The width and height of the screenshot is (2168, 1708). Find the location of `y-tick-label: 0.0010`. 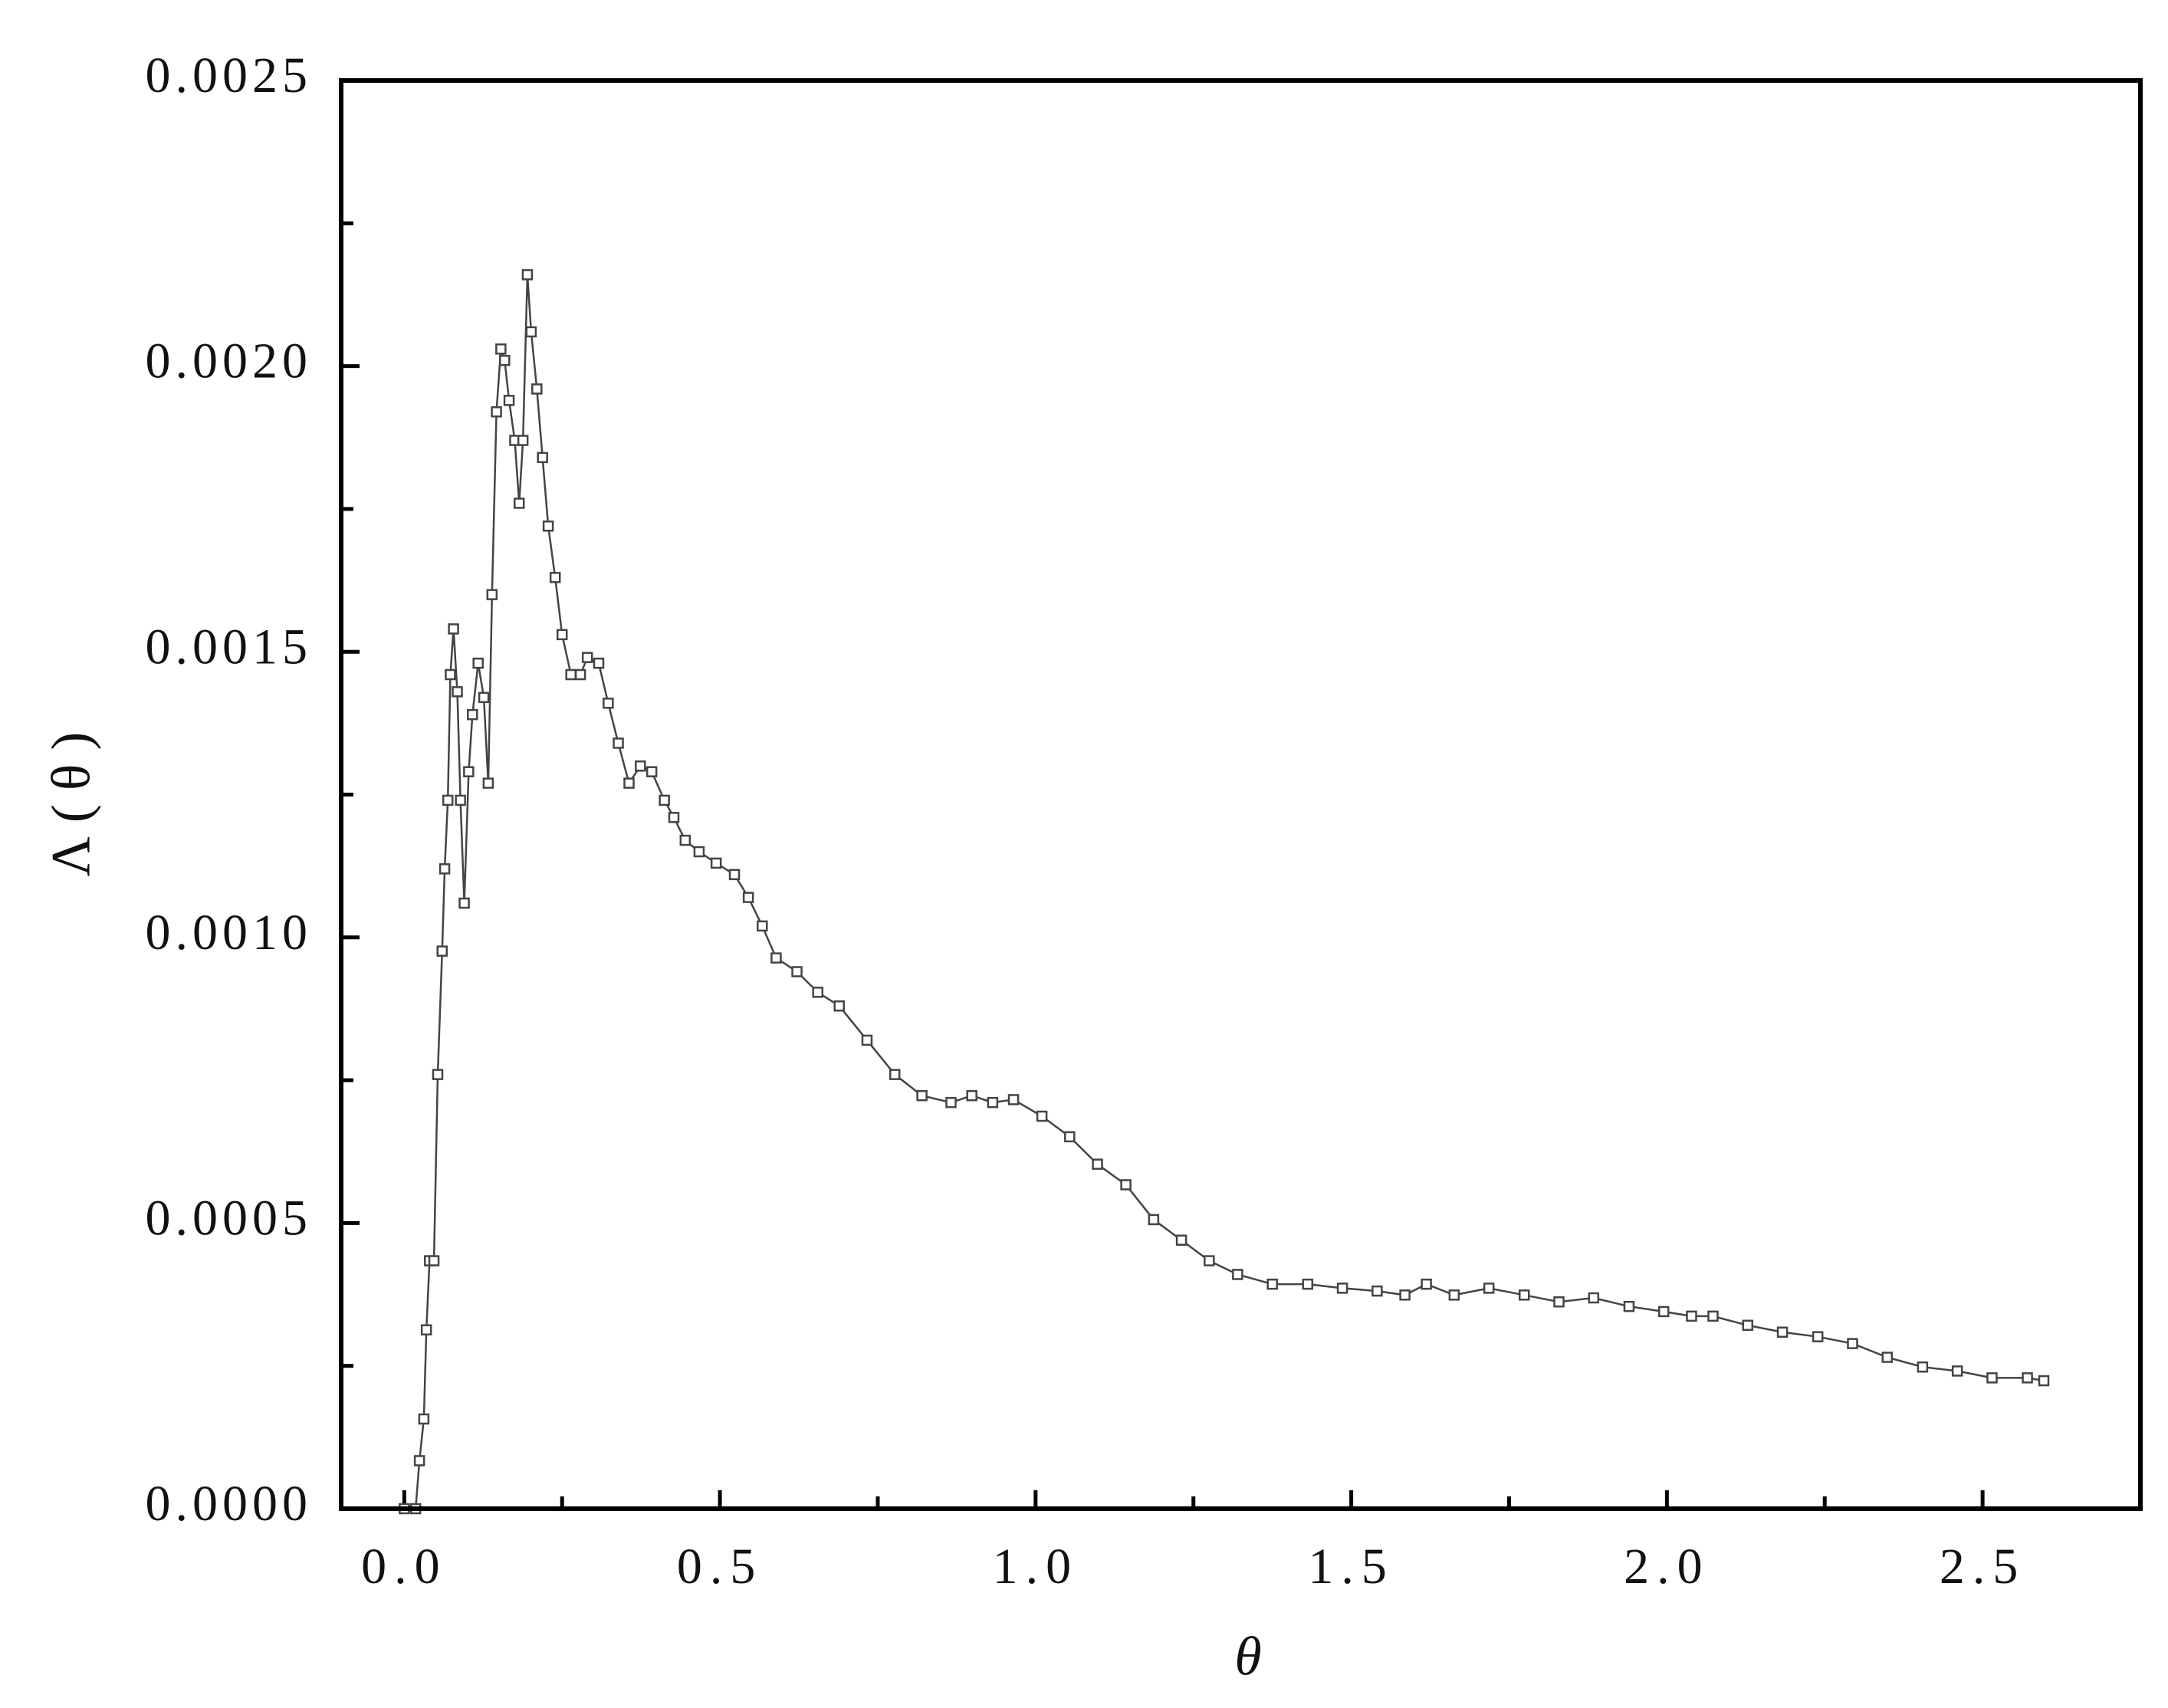

y-tick-label: 0.0010 is located at coordinates (230, 933).